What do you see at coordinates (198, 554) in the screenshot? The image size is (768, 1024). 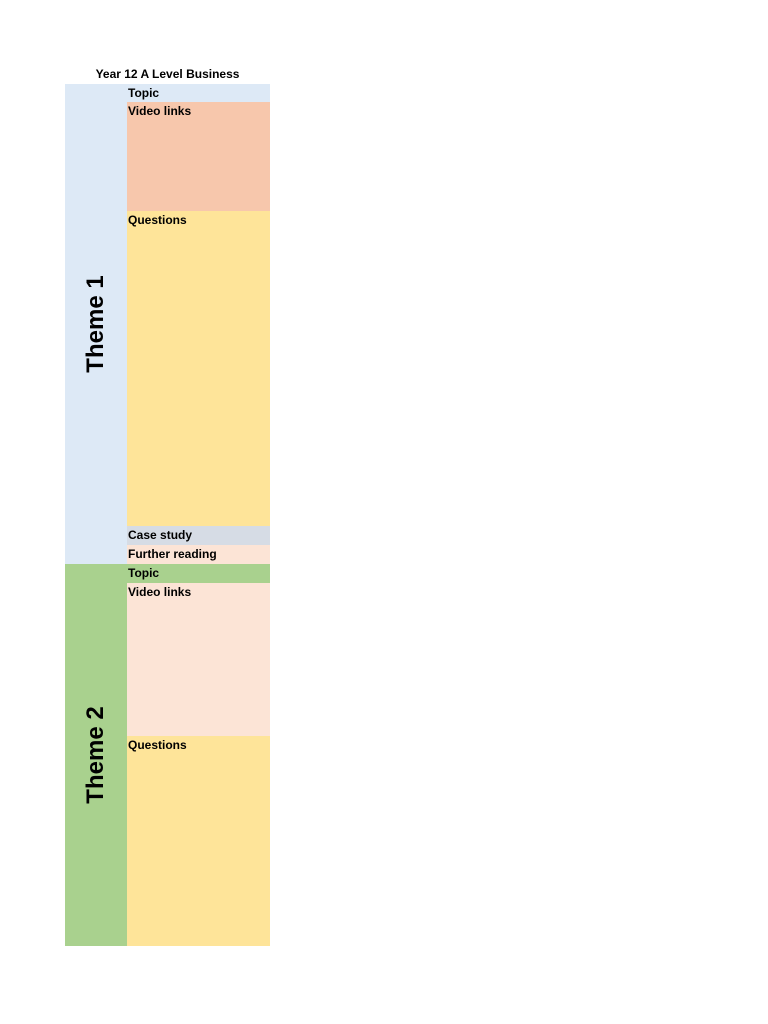 I see `row-label: Further reading` at bounding box center [198, 554].